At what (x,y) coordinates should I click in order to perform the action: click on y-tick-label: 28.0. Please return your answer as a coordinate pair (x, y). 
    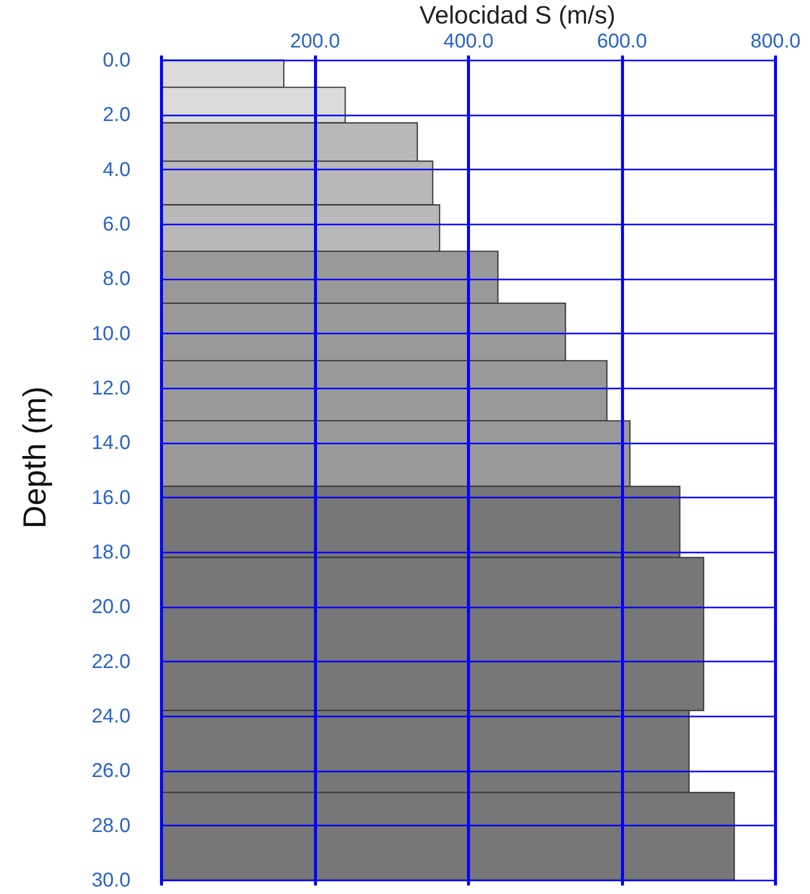
    Looking at the image, I should click on (111, 825).